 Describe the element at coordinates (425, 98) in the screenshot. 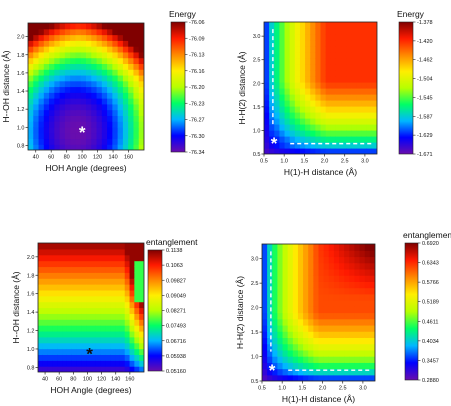

I see `colorbar-tick-label: -1.545` at that location.